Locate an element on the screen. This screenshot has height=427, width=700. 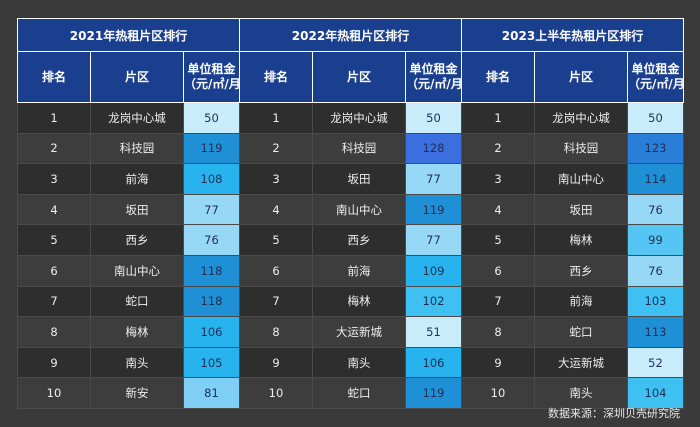
rent-cell: 51 is located at coordinates (433, 332).